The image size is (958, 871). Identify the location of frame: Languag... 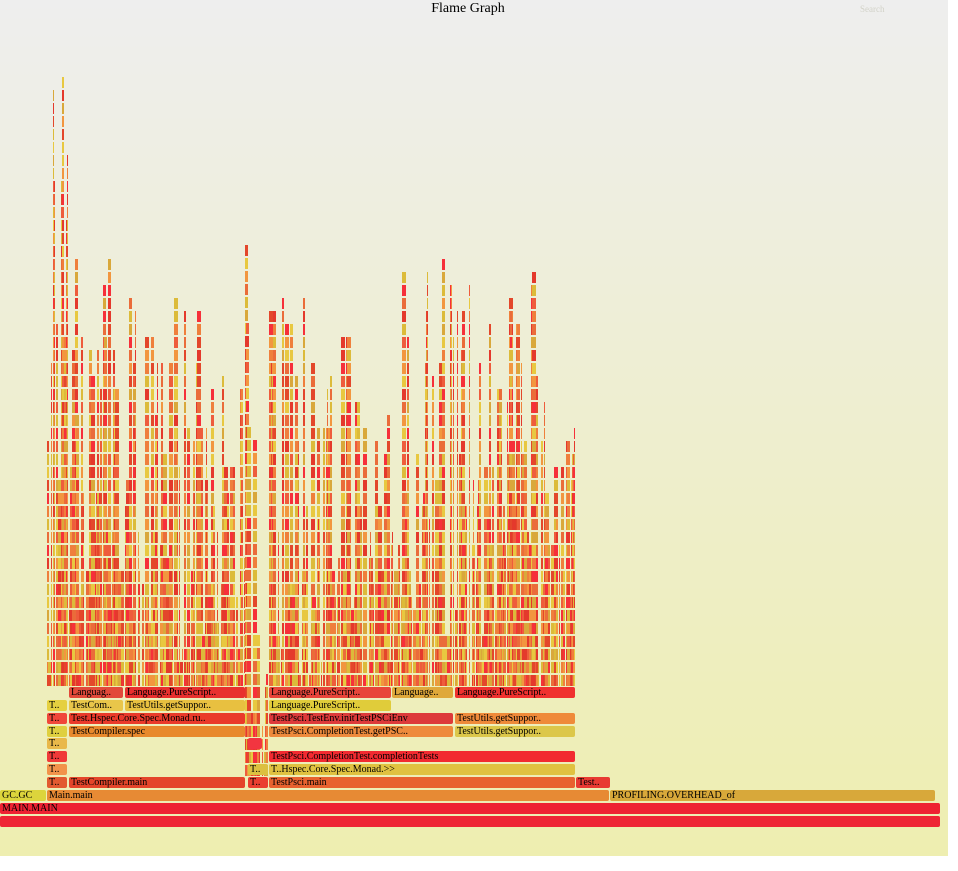
(96, 692).